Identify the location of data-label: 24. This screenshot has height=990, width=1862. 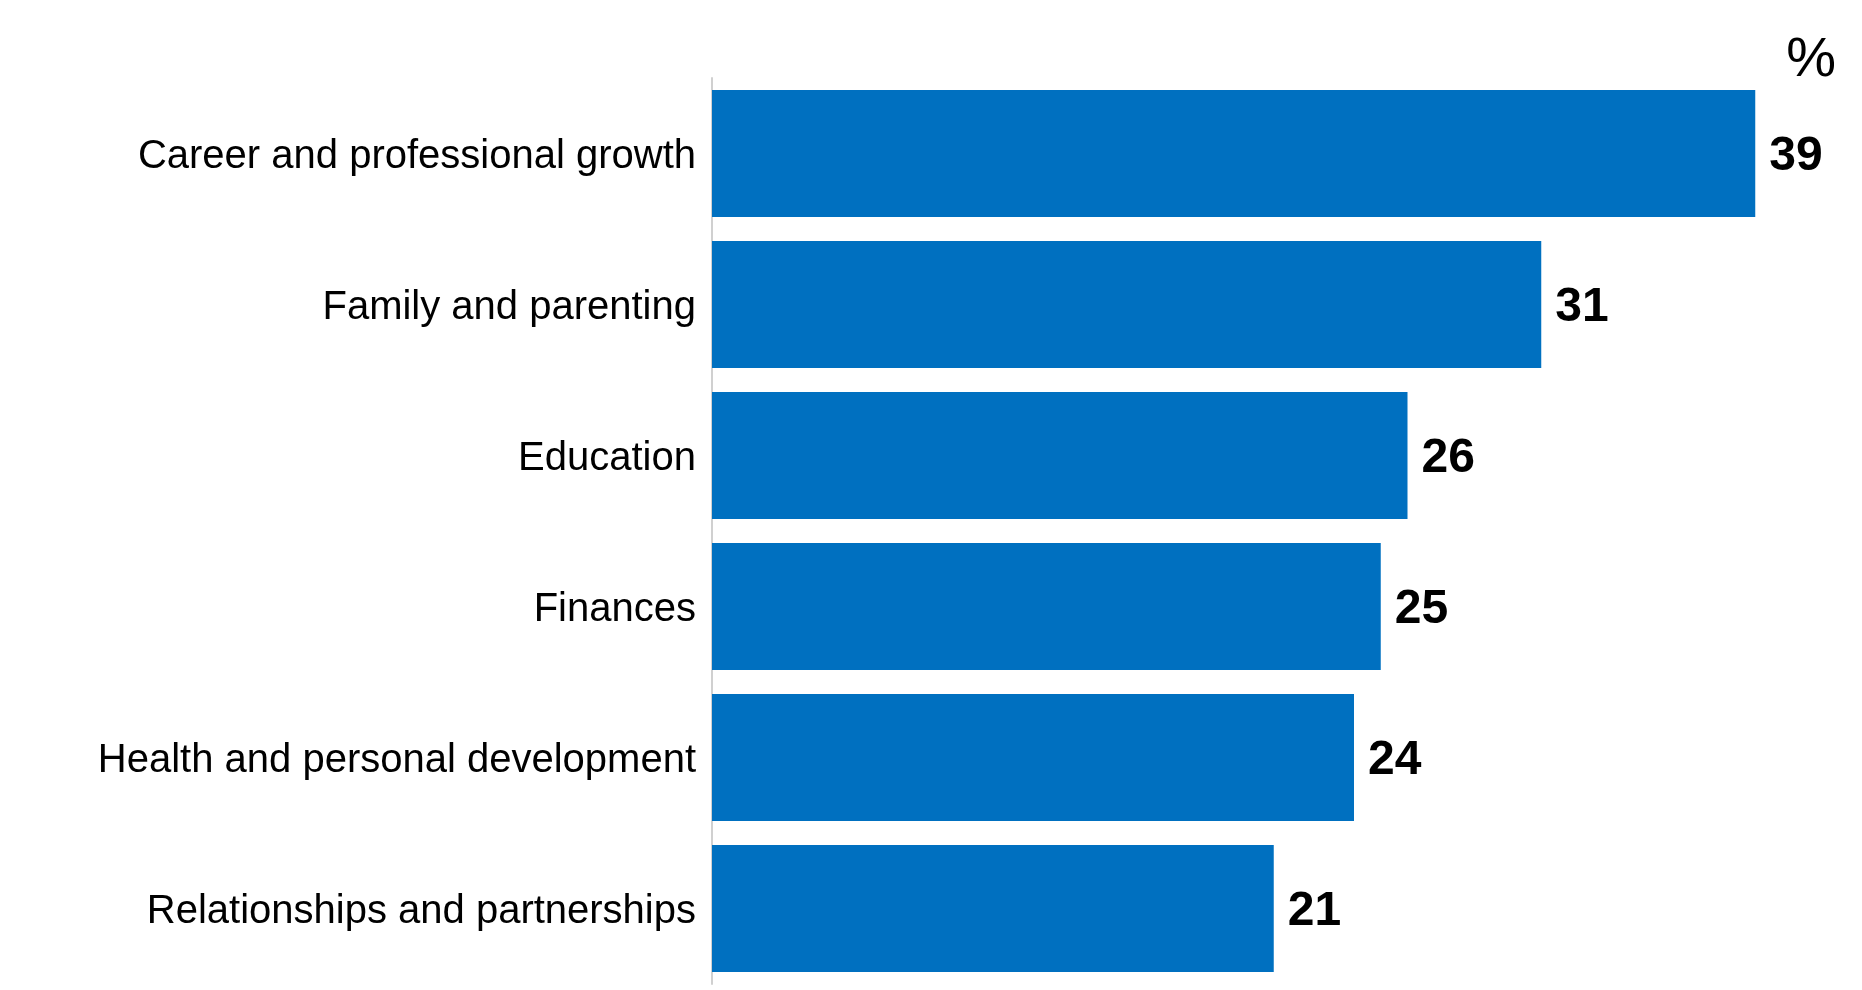
(1395, 757).